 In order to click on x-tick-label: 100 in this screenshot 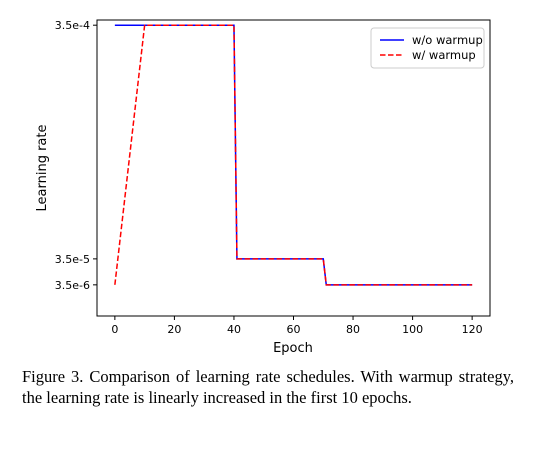, I will do `click(412, 329)`.